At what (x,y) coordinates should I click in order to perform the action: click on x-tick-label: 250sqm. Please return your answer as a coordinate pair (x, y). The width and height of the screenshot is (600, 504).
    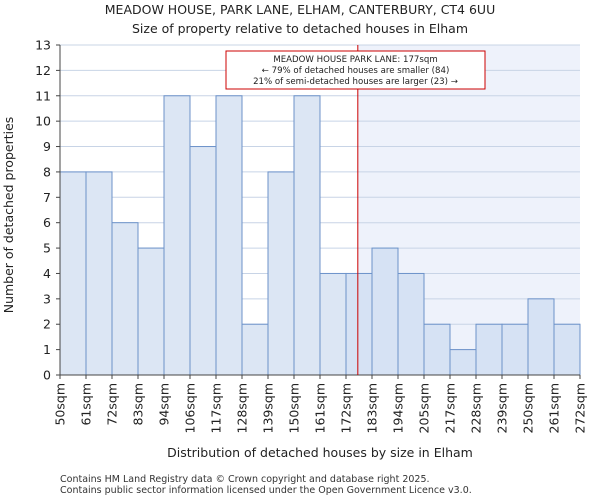
    Looking at the image, I should click on (528, 408).